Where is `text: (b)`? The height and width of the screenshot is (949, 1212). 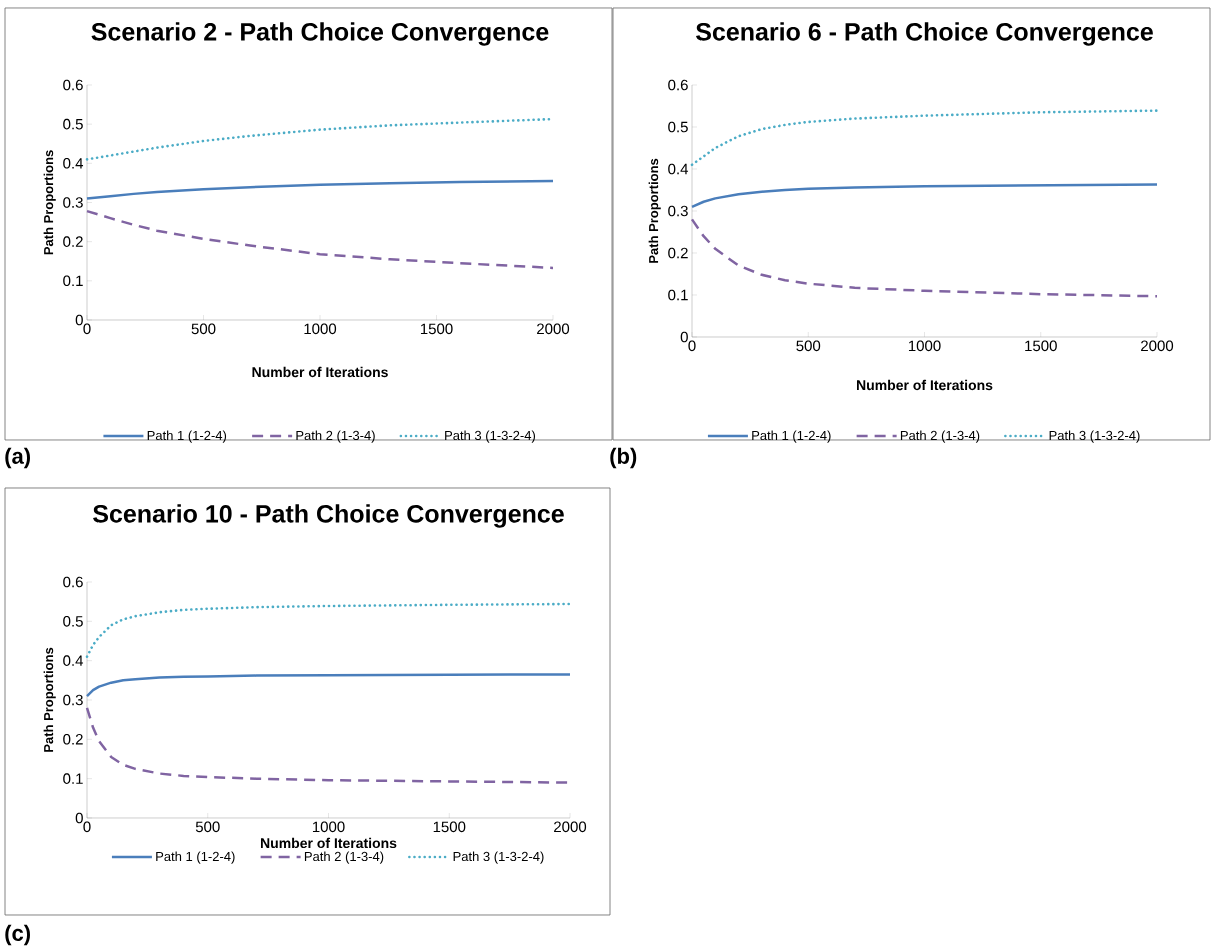
text: (b) is located at coordinates (623, 458).